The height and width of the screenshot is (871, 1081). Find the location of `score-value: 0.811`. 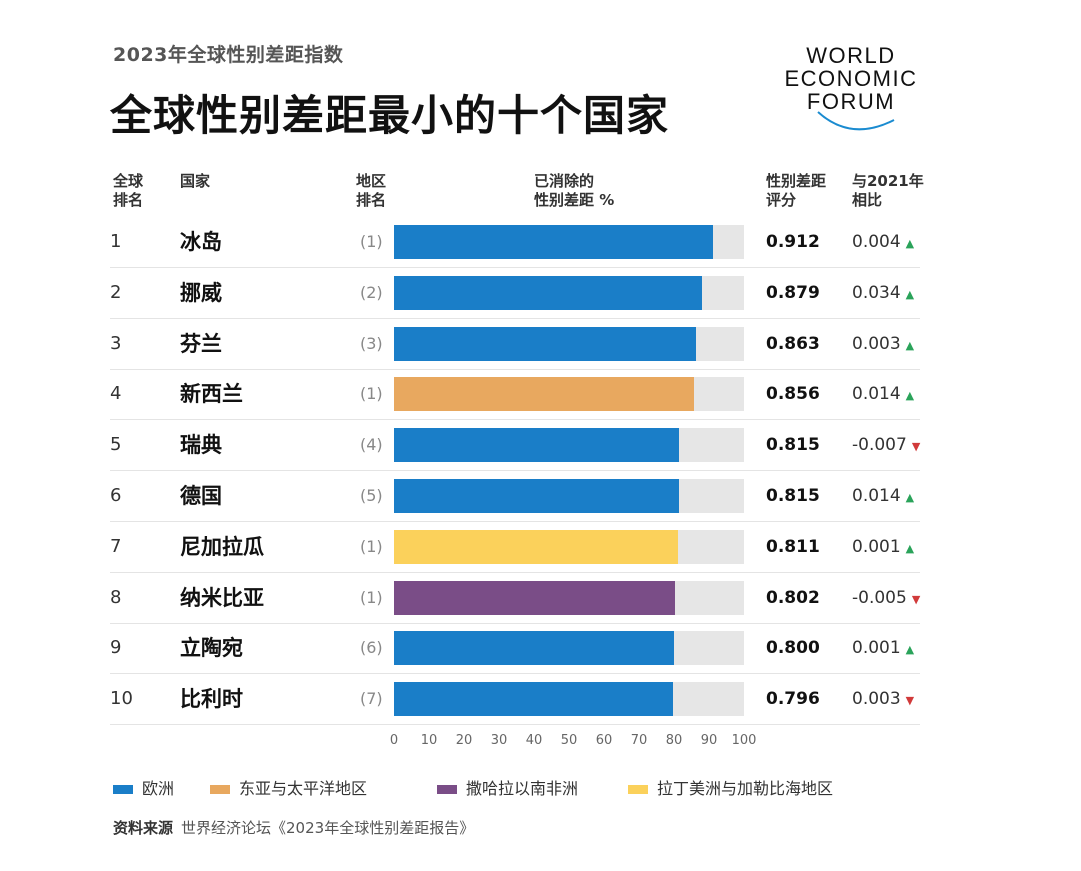

score-value: 0.811 is located at coordinates (793, 546).